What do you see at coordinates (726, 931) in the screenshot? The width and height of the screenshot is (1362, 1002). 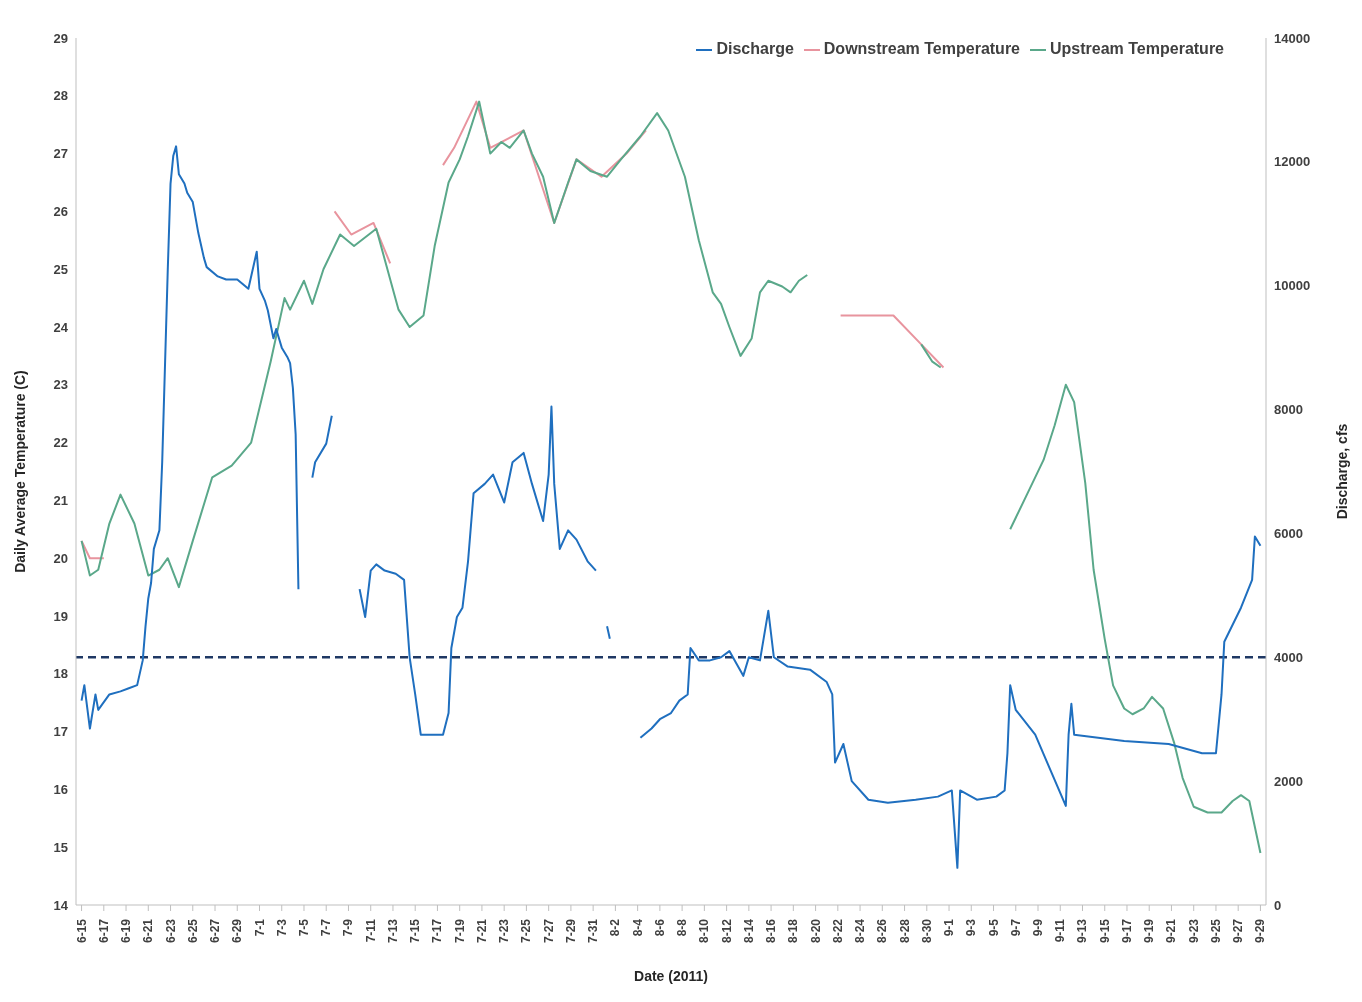 I see `x-tick-label: 8-12` at bounding box center [726, 931].